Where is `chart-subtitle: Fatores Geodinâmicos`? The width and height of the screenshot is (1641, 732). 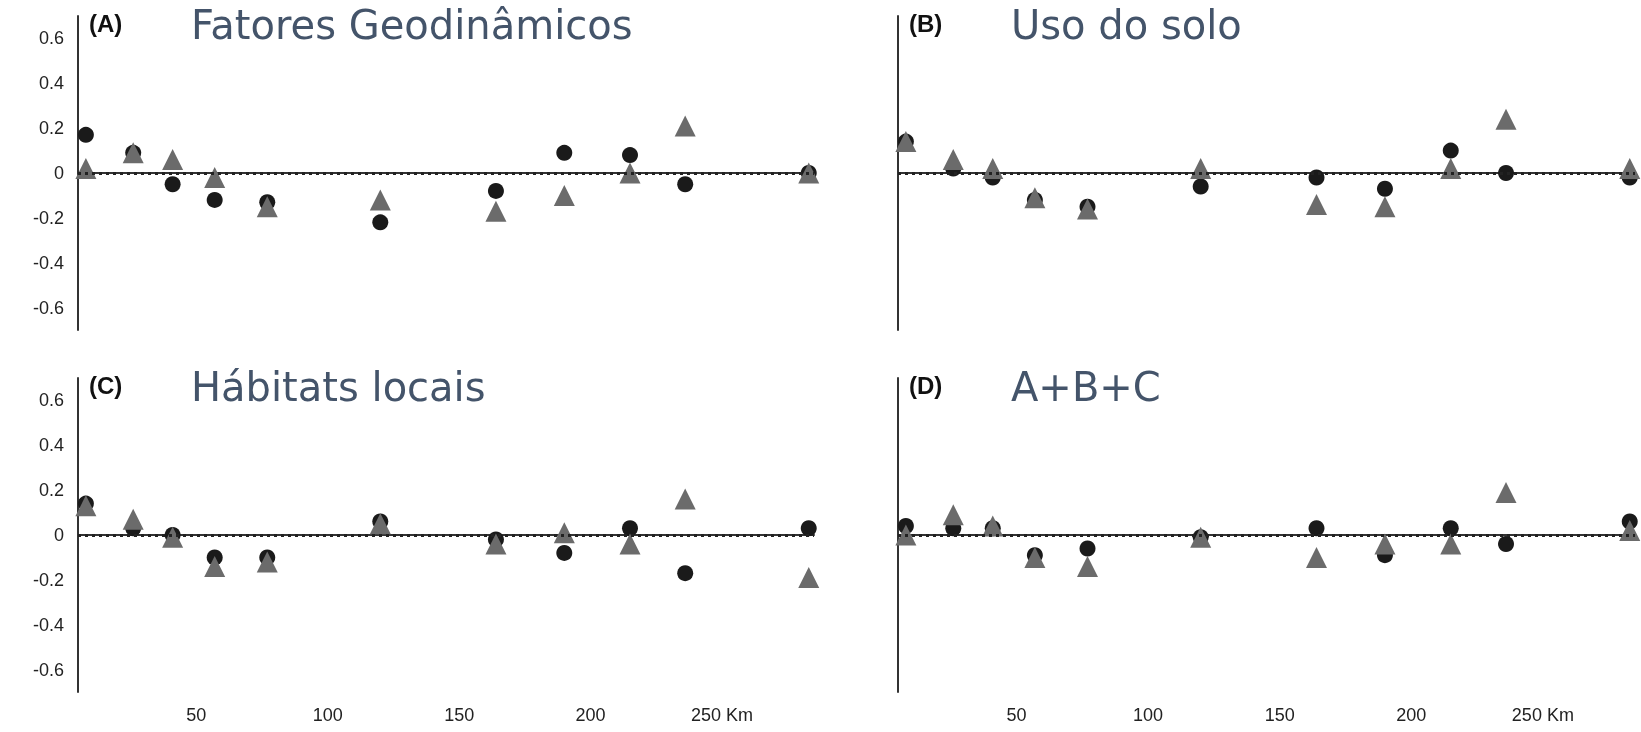 chart-subtitle: Fatores Geodinâmicos is located at coordinates (412, 25).